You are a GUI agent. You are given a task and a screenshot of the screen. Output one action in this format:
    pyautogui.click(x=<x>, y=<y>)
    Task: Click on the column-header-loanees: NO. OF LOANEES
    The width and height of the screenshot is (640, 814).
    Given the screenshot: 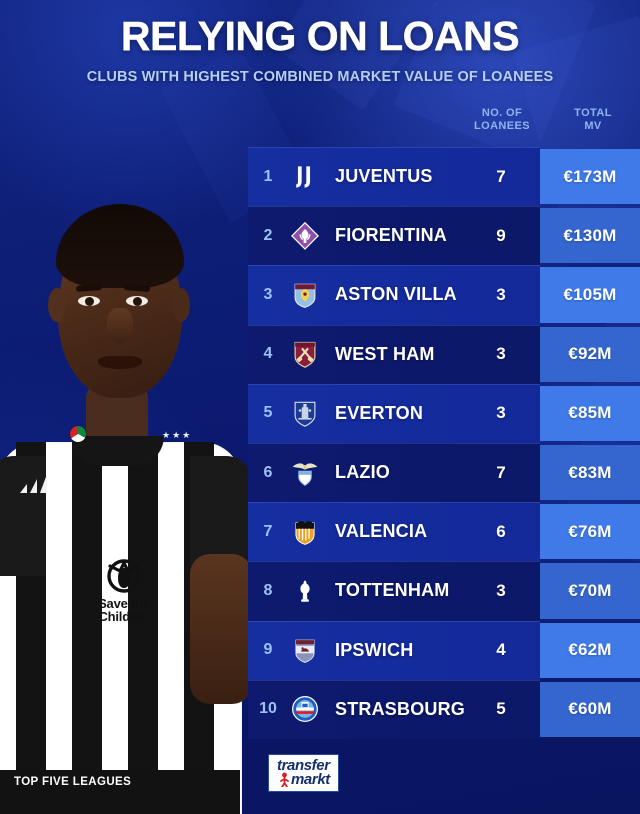 What is the action you would take?
    pyautogui.click(x=502, y=120)
    